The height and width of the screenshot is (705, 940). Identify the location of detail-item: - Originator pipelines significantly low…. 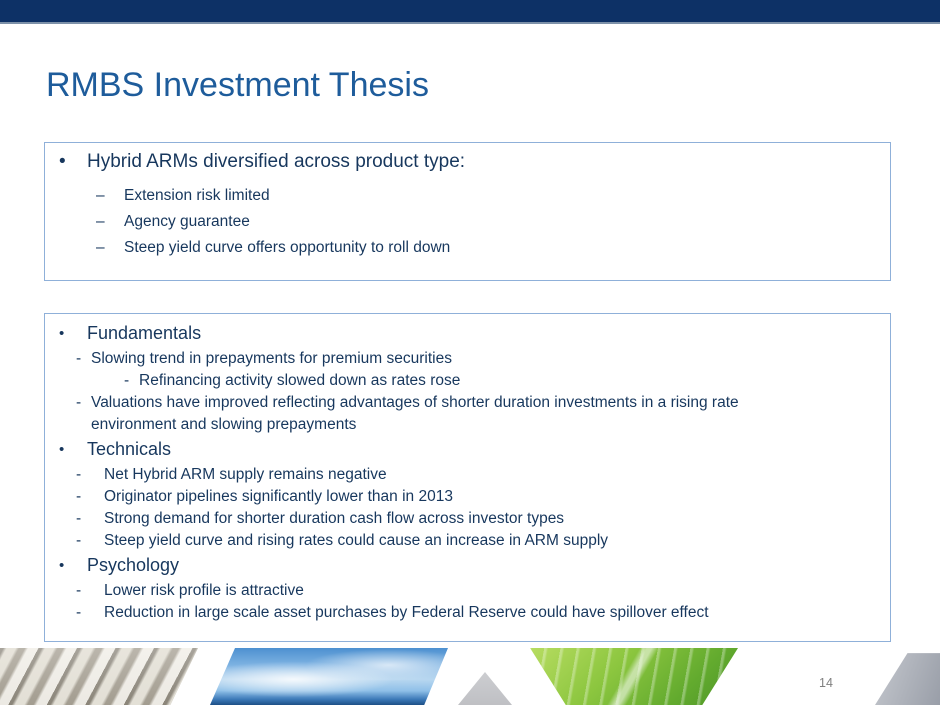
(467, 497).